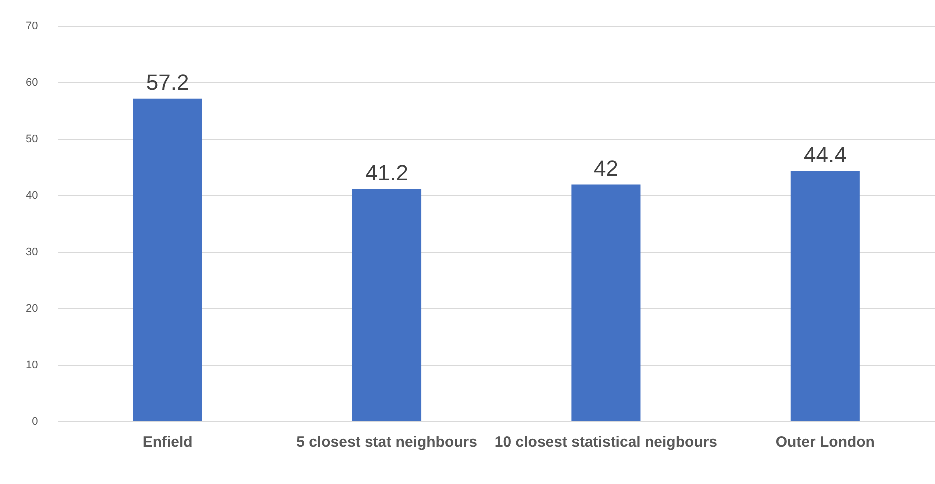  I want to click on y-tick-label: 20, so click(32, 309).